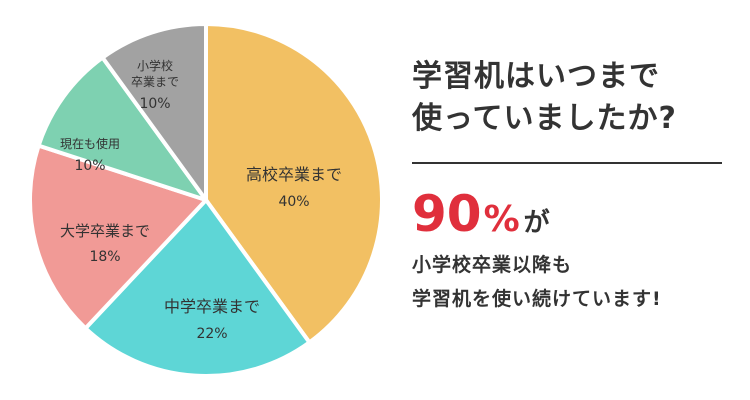 The width and height of the screenshot is (750, 400). What do you see at coordinates (90, 143) in the screenshot?
I see `slice-label: 現在も使用` at bounding box center [90, 143].